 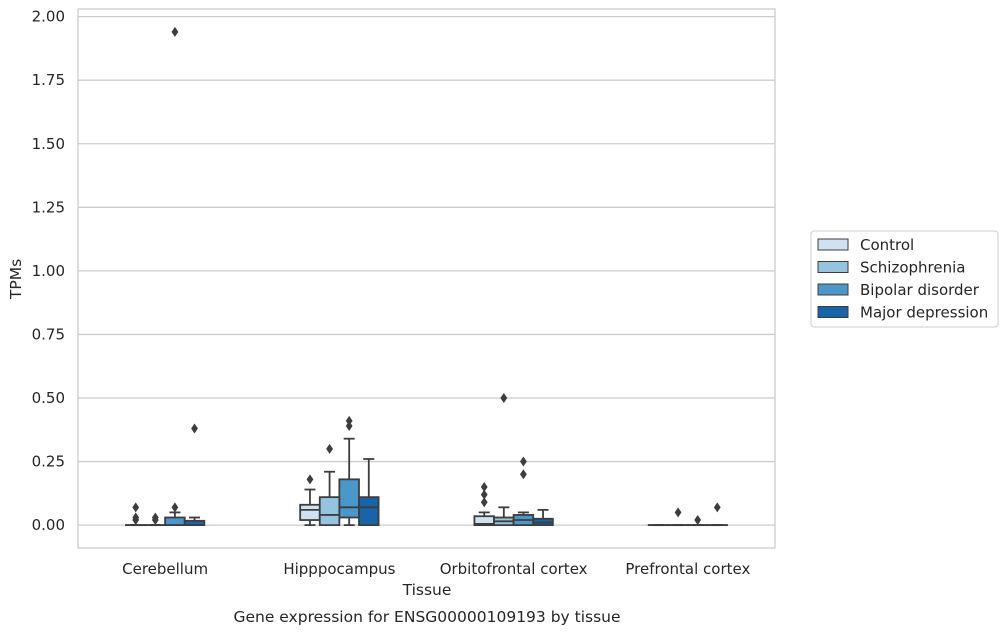 What do you see at coordinates (48, 207) in the screenshot?
I see `y-tick-label: 1.25` at bounding box center [48, 207].